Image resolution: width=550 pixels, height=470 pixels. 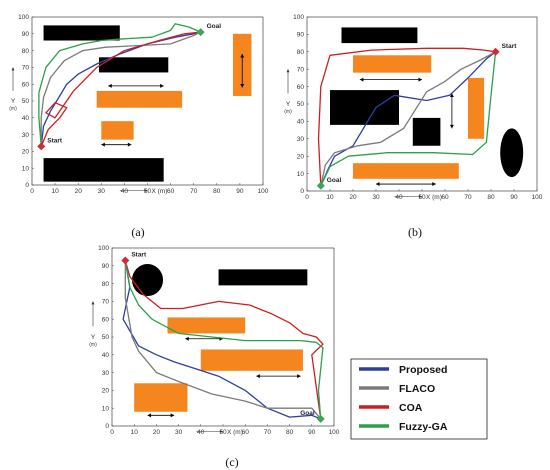 What do you see at coordinates (246, 432) in the screenshot?
I see `x-tick-label: 60` at bounding box center [246, 432].